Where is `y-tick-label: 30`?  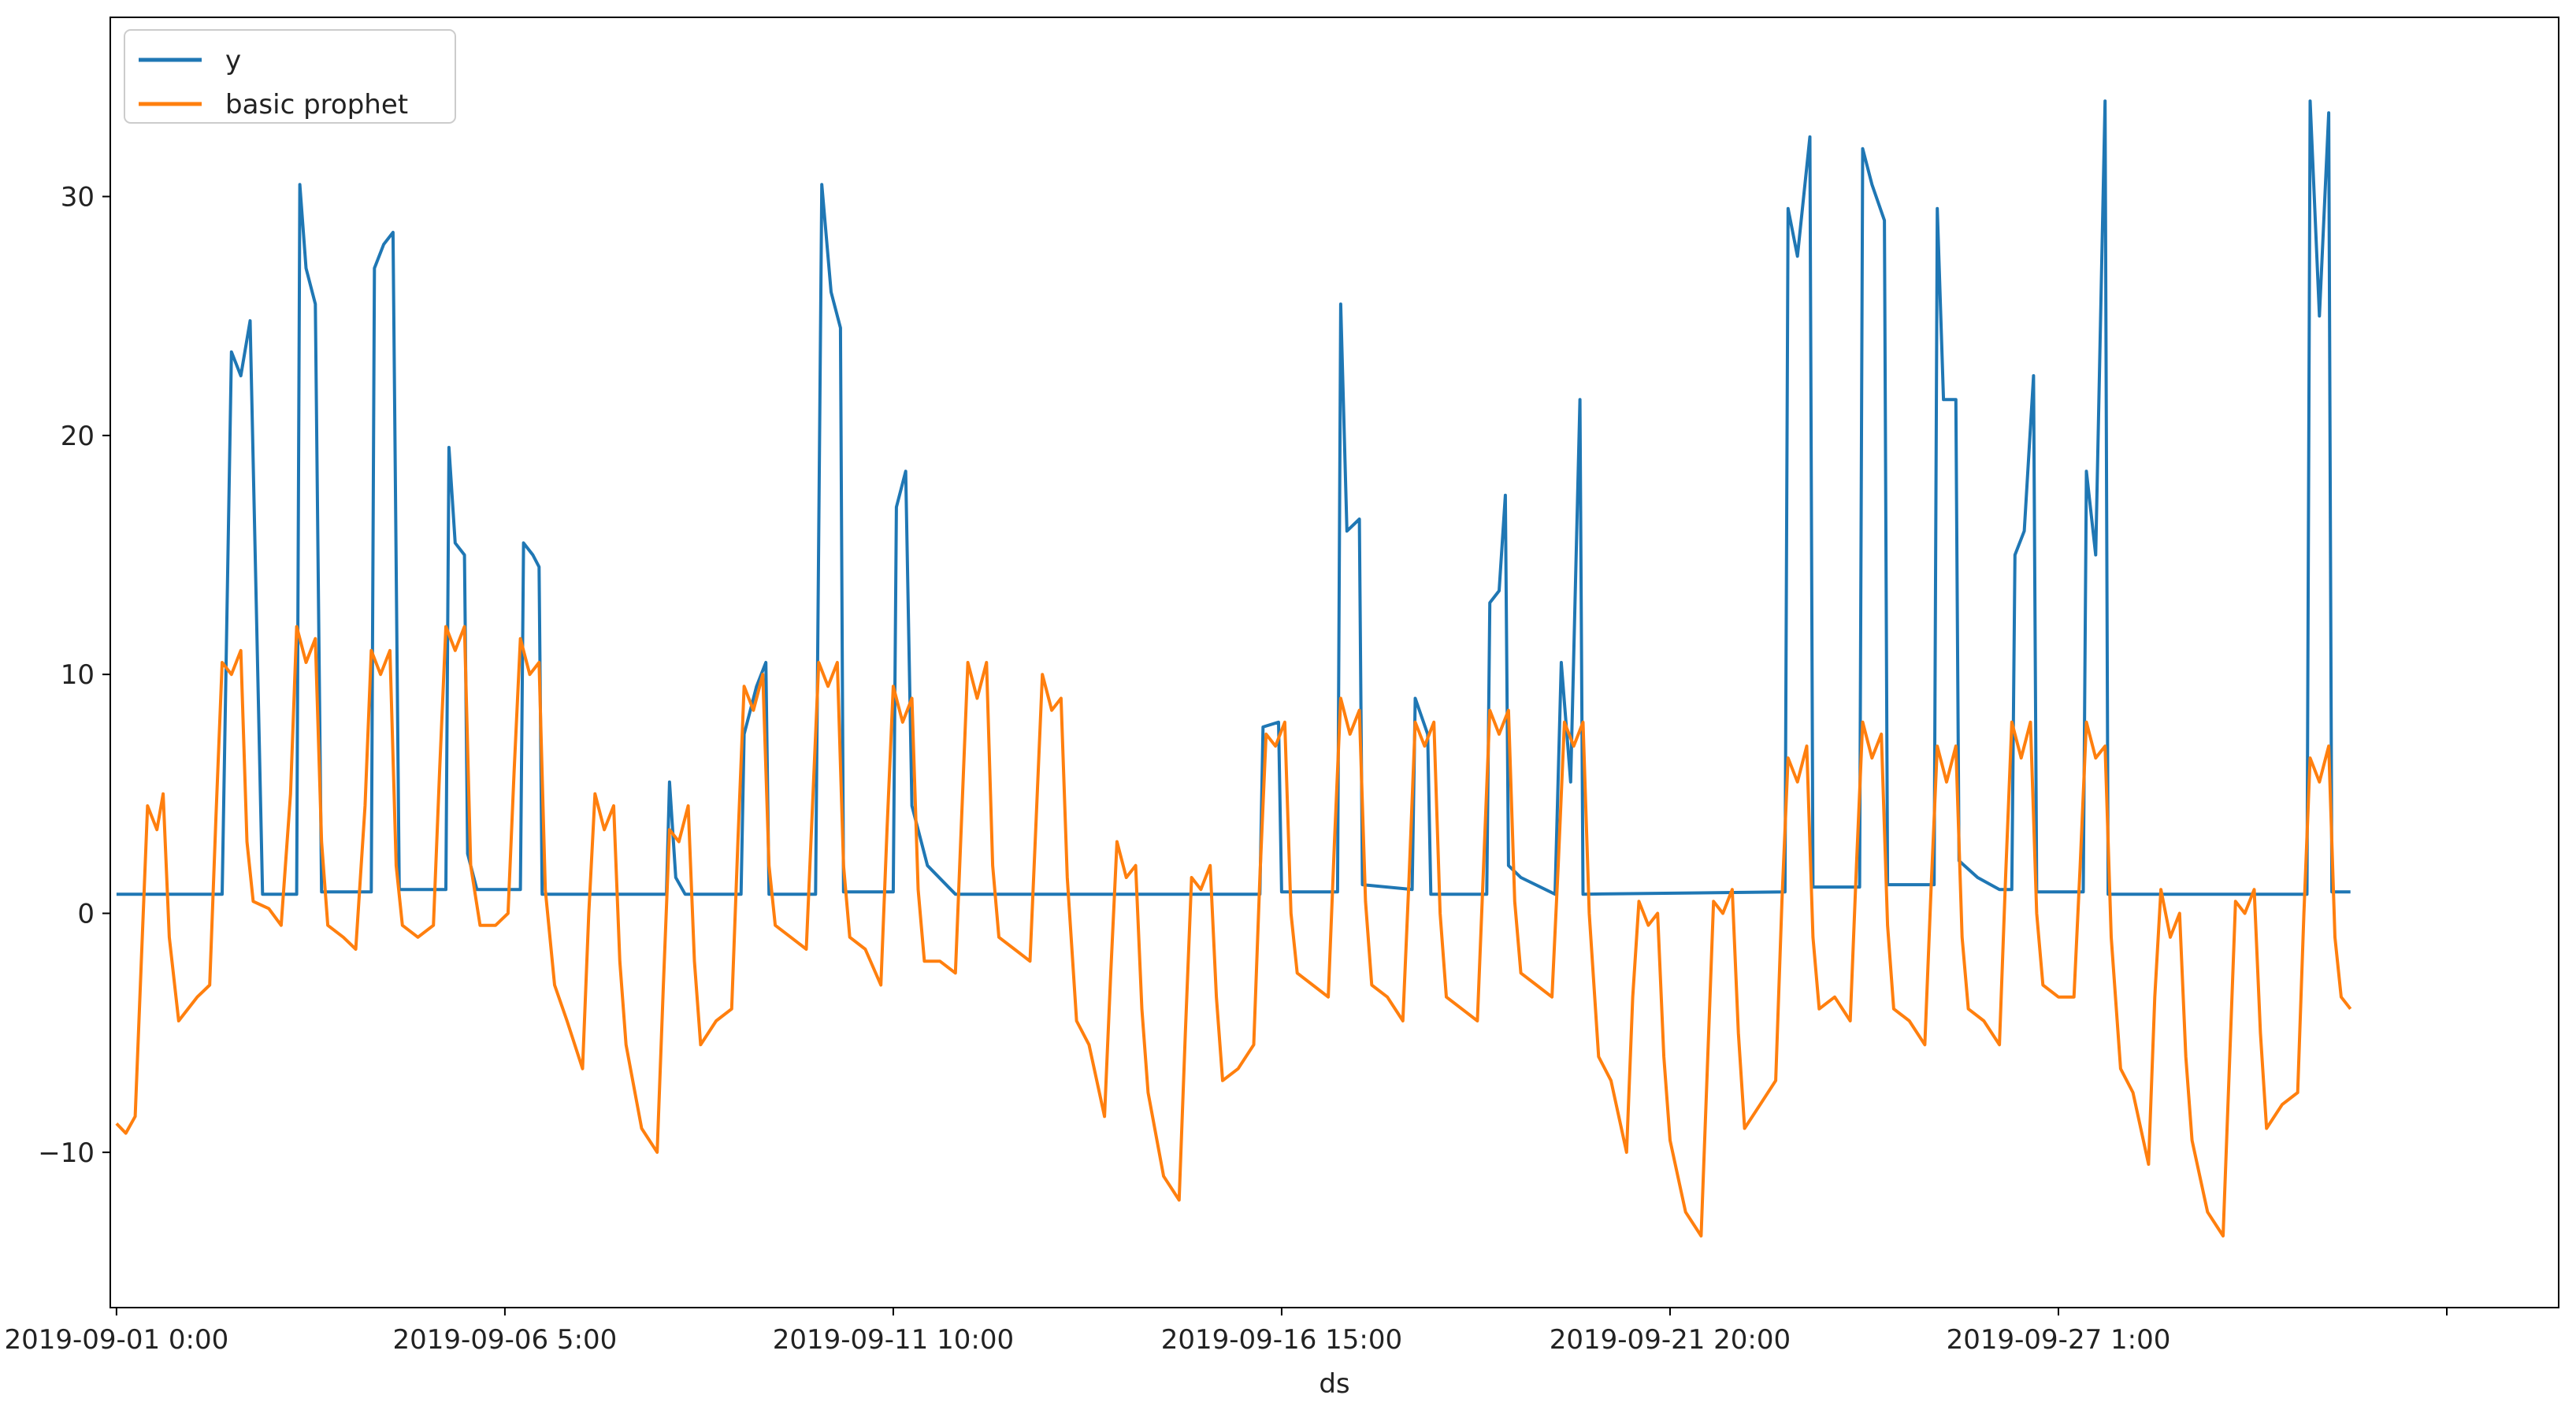 y-tick-label: 30 is located at coordinates (78, 197).